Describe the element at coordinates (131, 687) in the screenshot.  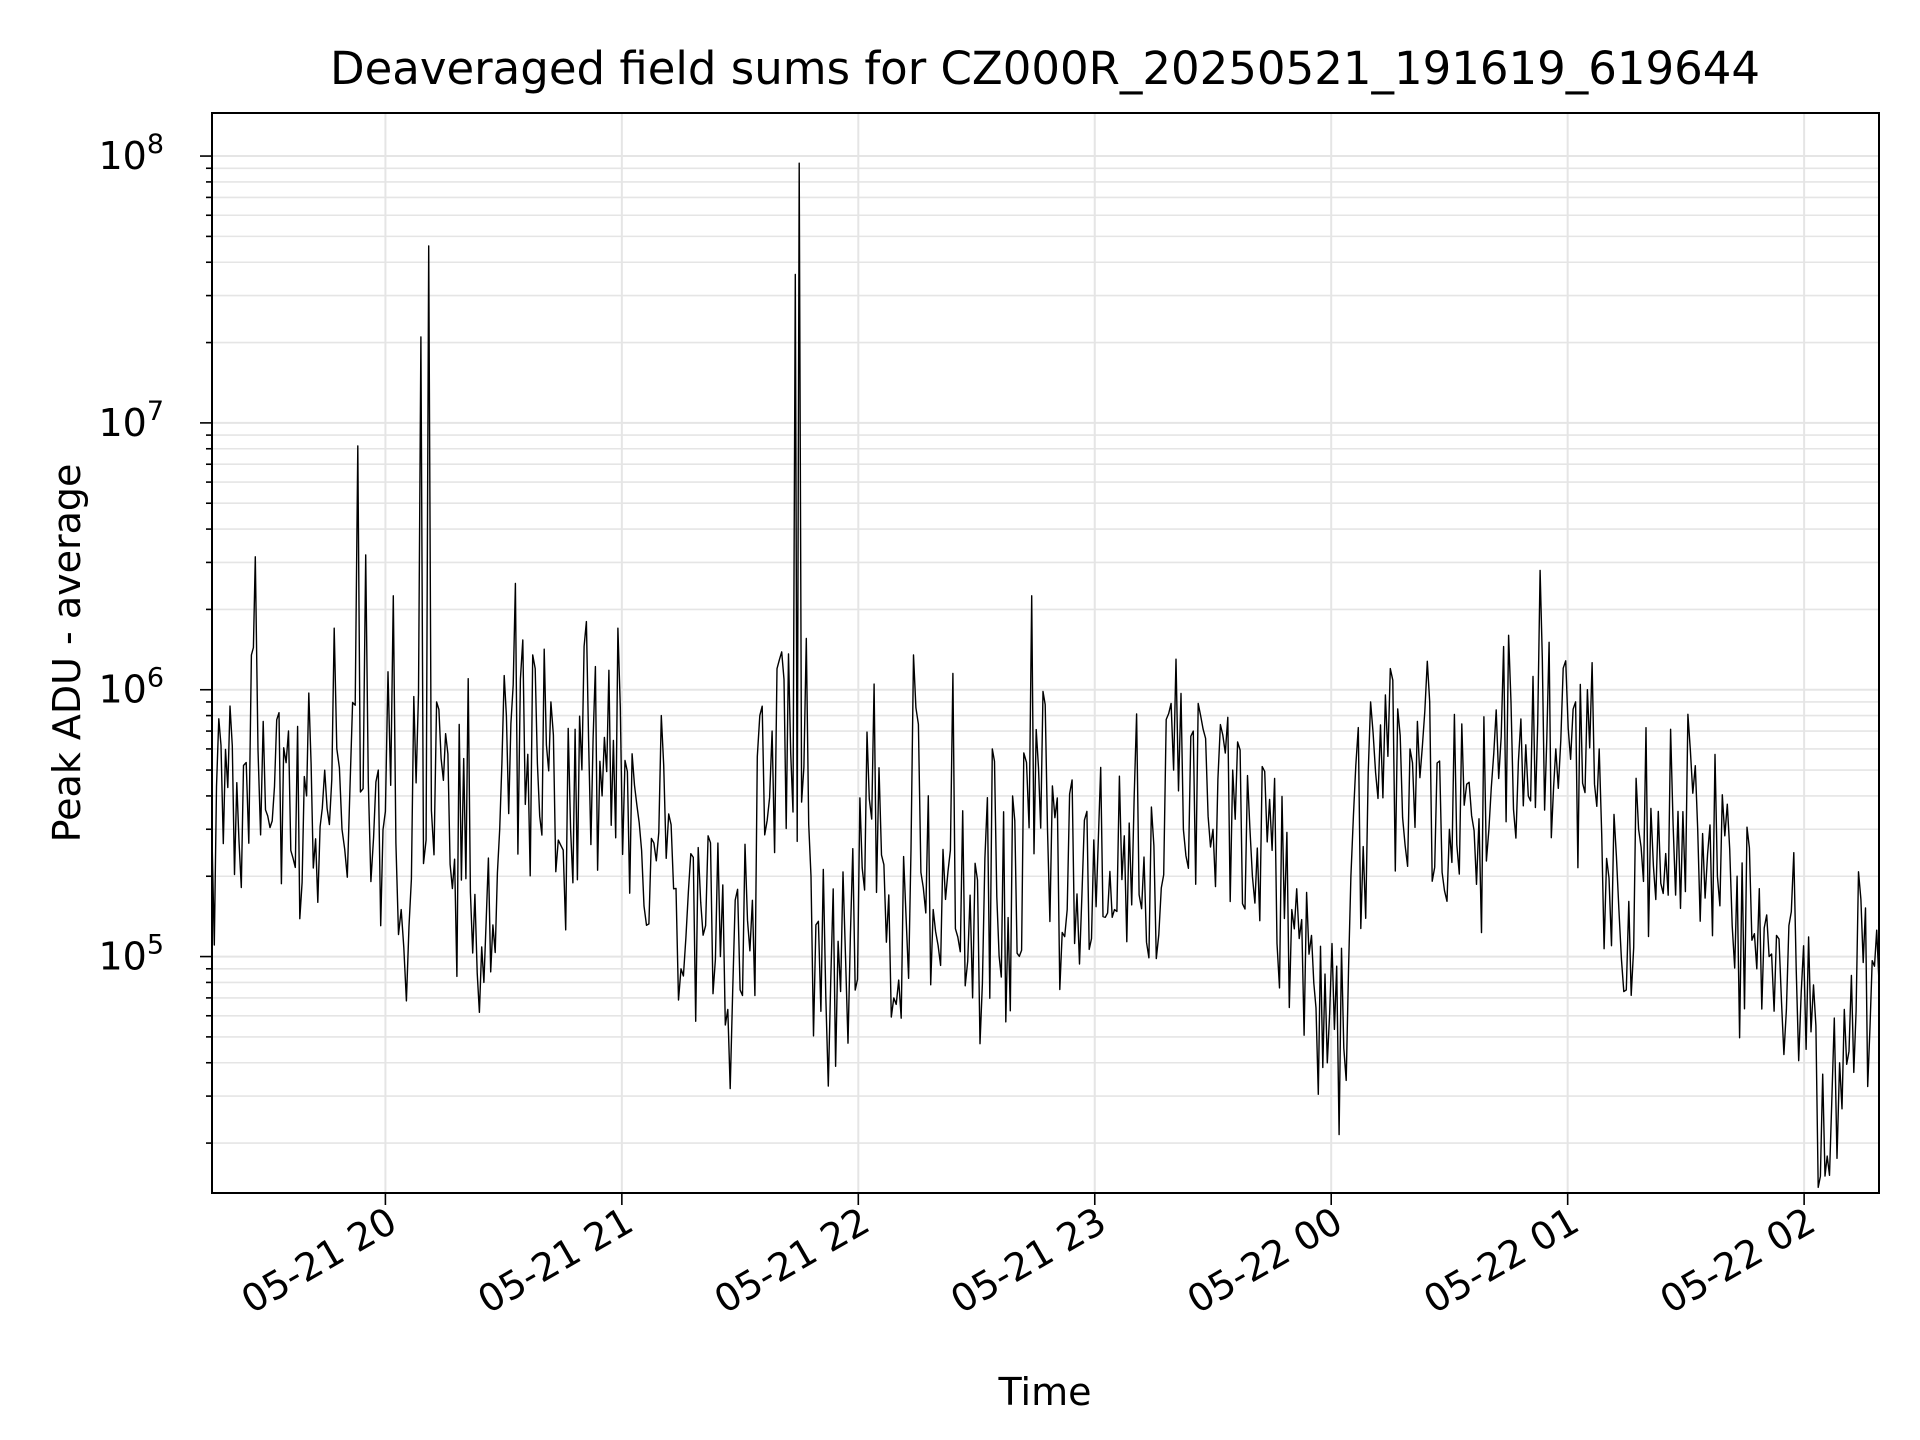
I see `y-tick-label: 106` at that location.